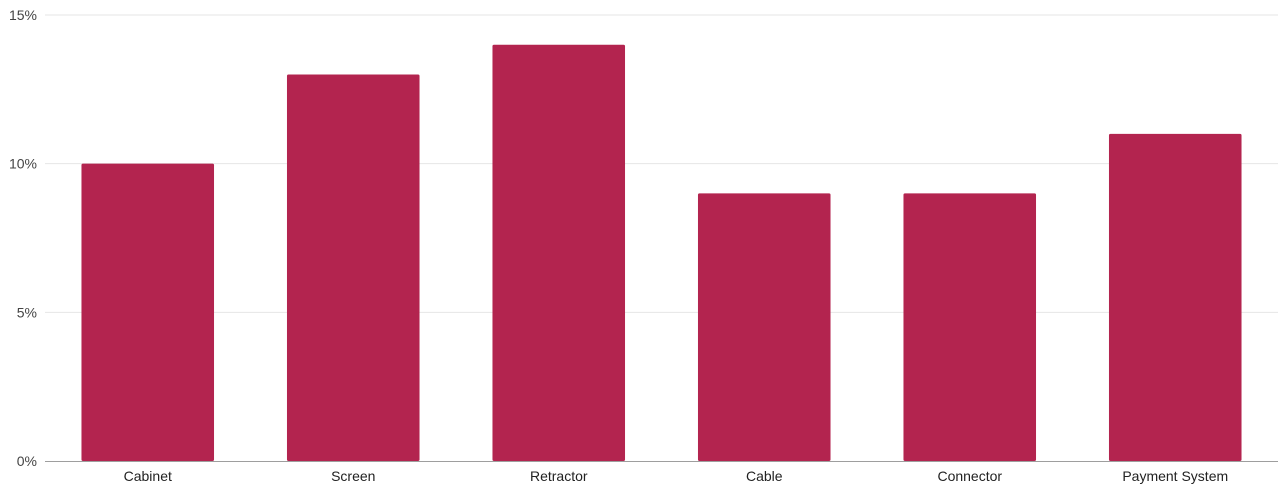 This screenshot has height=485, width=1278. Describe the element at coordinates (23, 164) in the screenshot. I see `y-tick-label: 10%` at that location.